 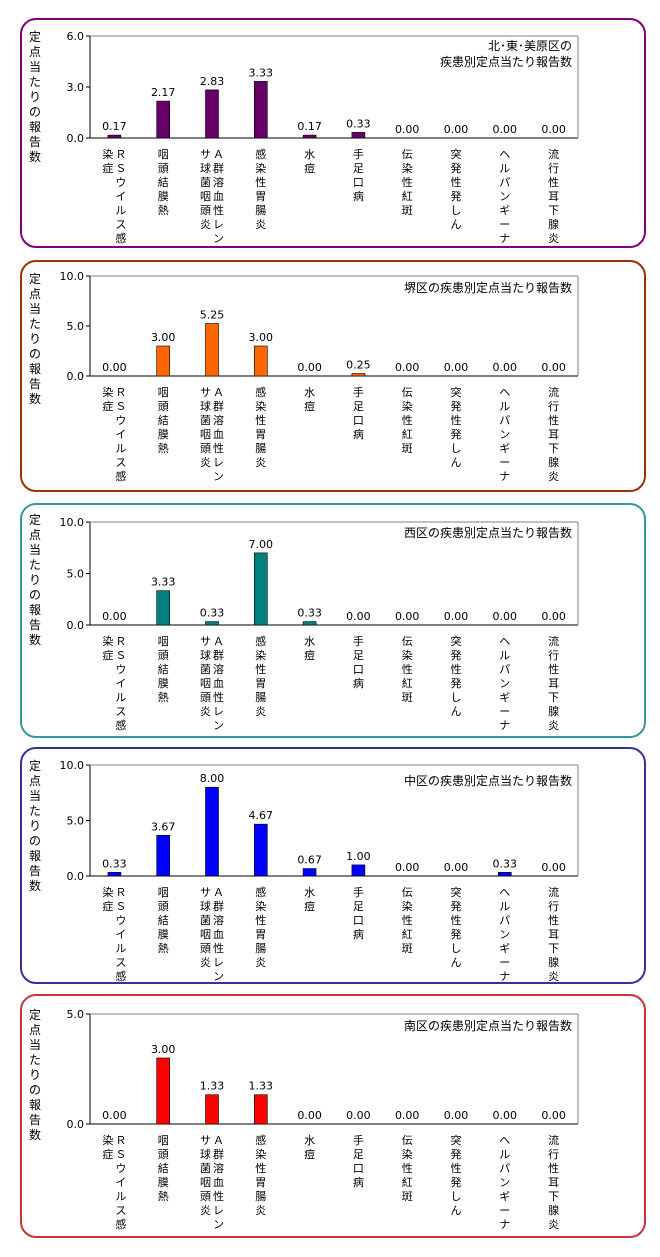 What do you see at coordinates (358, 856) in the screenshot?
I see `bar-value-label: 1.00` at bounding box center [358, 856].